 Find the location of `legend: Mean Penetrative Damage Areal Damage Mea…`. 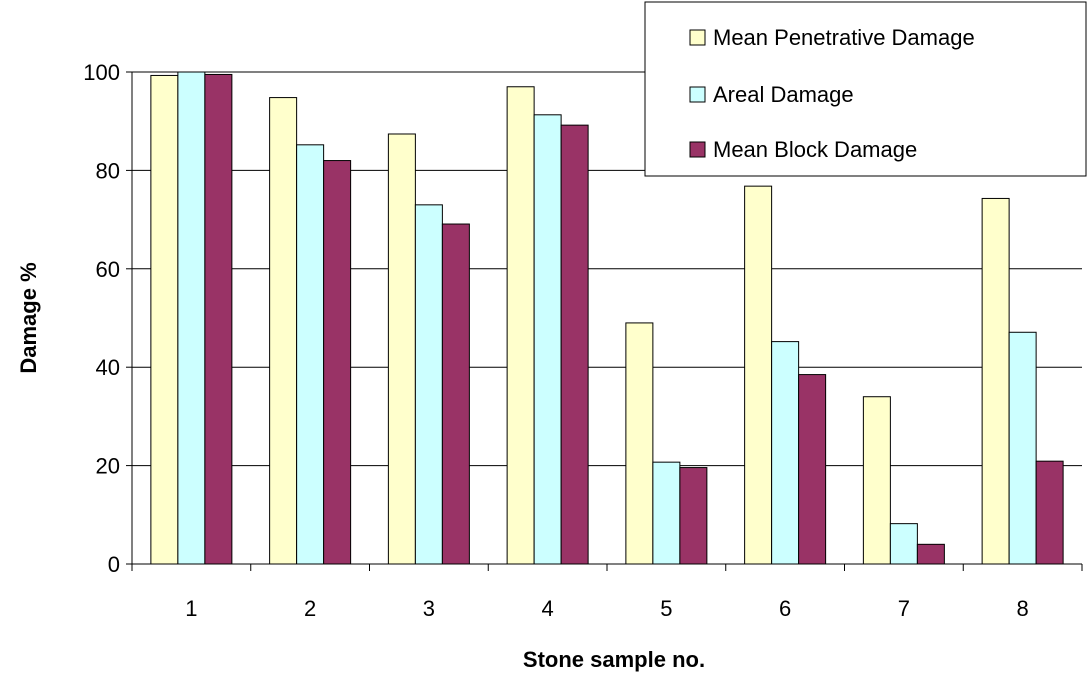

legend: Mean Penetrative Damage Areal Damage Mea… is located at coordinates (865, 89).